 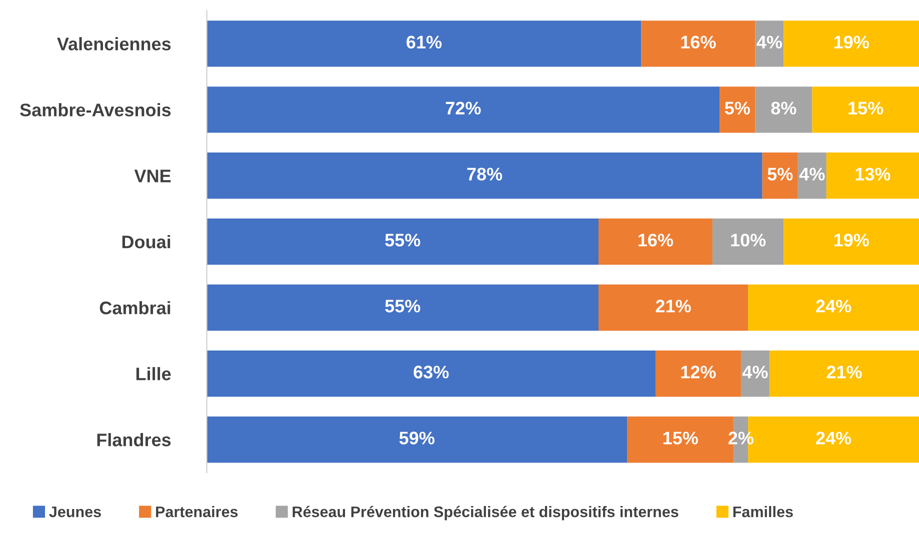 I want to click on data-label: 61%, so click(x=424, y=42).